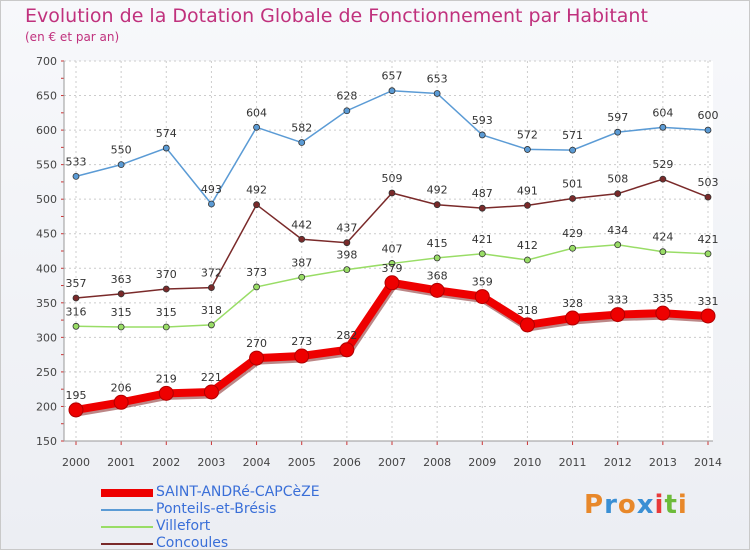  I want to click on data-label: 315, so click(121, 312).